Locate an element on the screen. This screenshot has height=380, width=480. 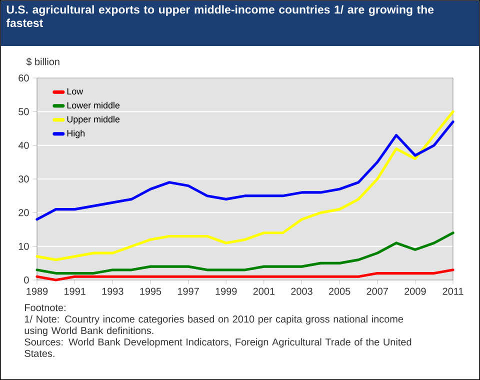
y-tick-label: 10 is located at coordinates (23, 246).